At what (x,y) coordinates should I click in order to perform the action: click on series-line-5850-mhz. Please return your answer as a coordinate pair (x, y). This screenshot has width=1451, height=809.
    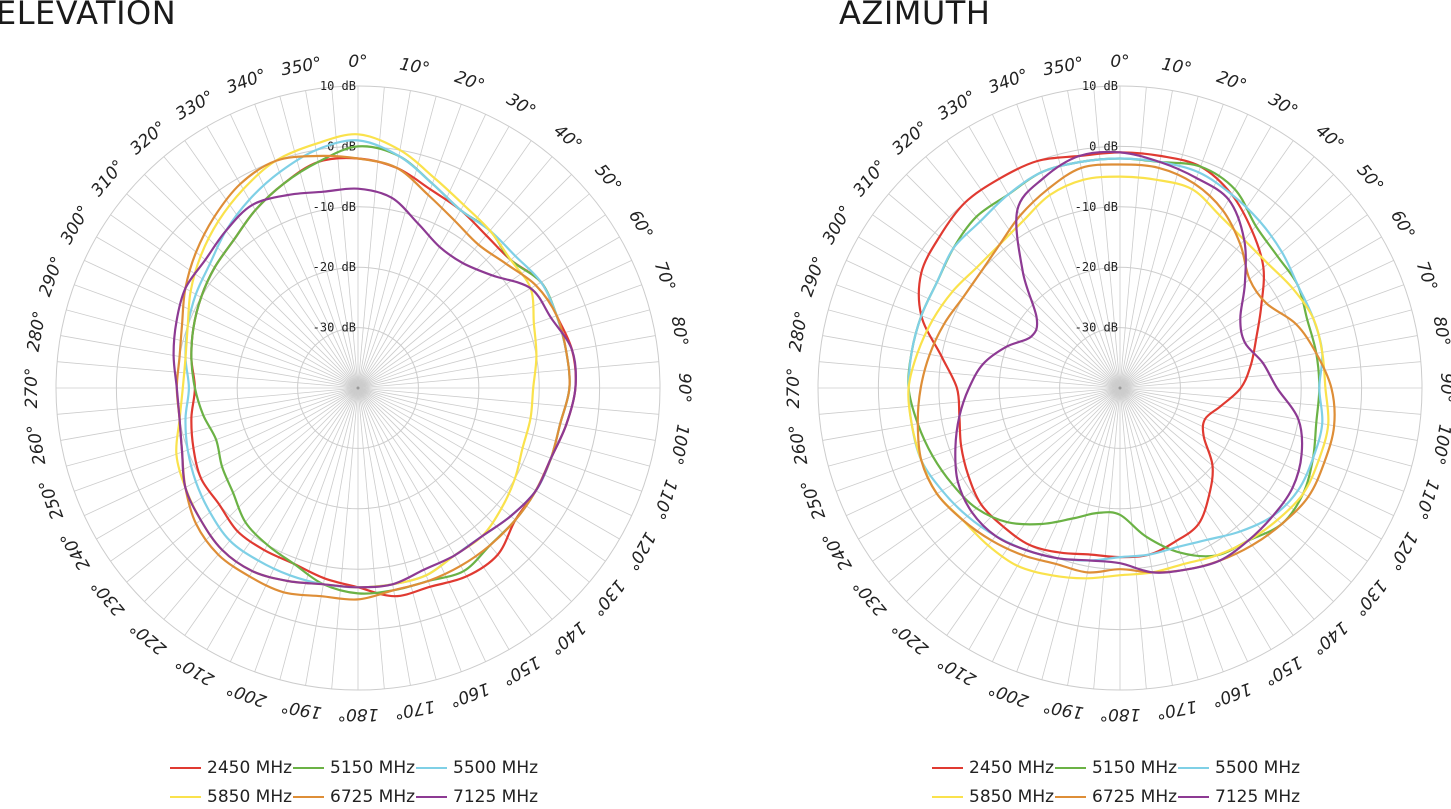
    Looking at the image, I should click on (1118, 377).